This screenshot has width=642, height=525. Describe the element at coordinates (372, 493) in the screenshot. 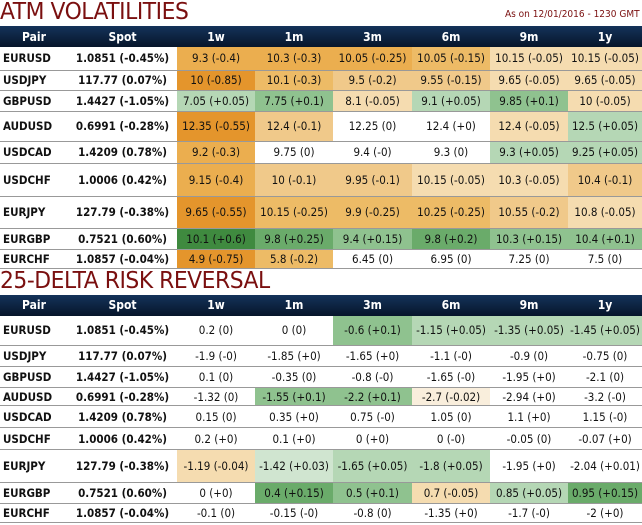

I see `value-cell-3m: 0.5 (+0.1)` at that location.